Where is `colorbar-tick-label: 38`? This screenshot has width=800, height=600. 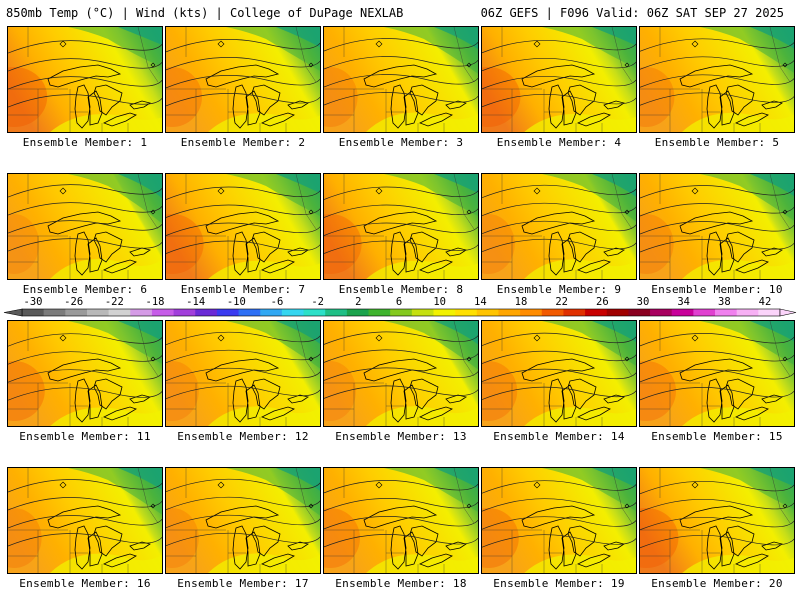
colorbar-tick-label: 38 is located at coordinates (724, 302).